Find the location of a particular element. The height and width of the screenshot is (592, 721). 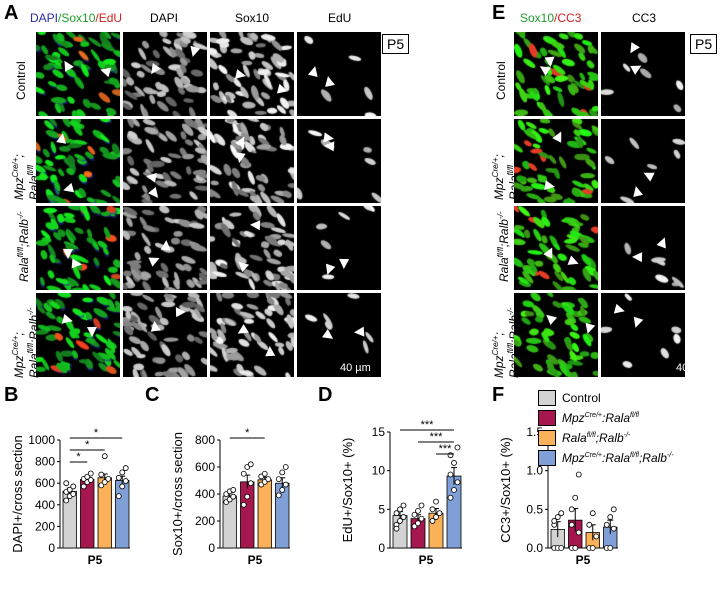

F-y-tick-label: 0.0 is located at coordinates (534, 548).